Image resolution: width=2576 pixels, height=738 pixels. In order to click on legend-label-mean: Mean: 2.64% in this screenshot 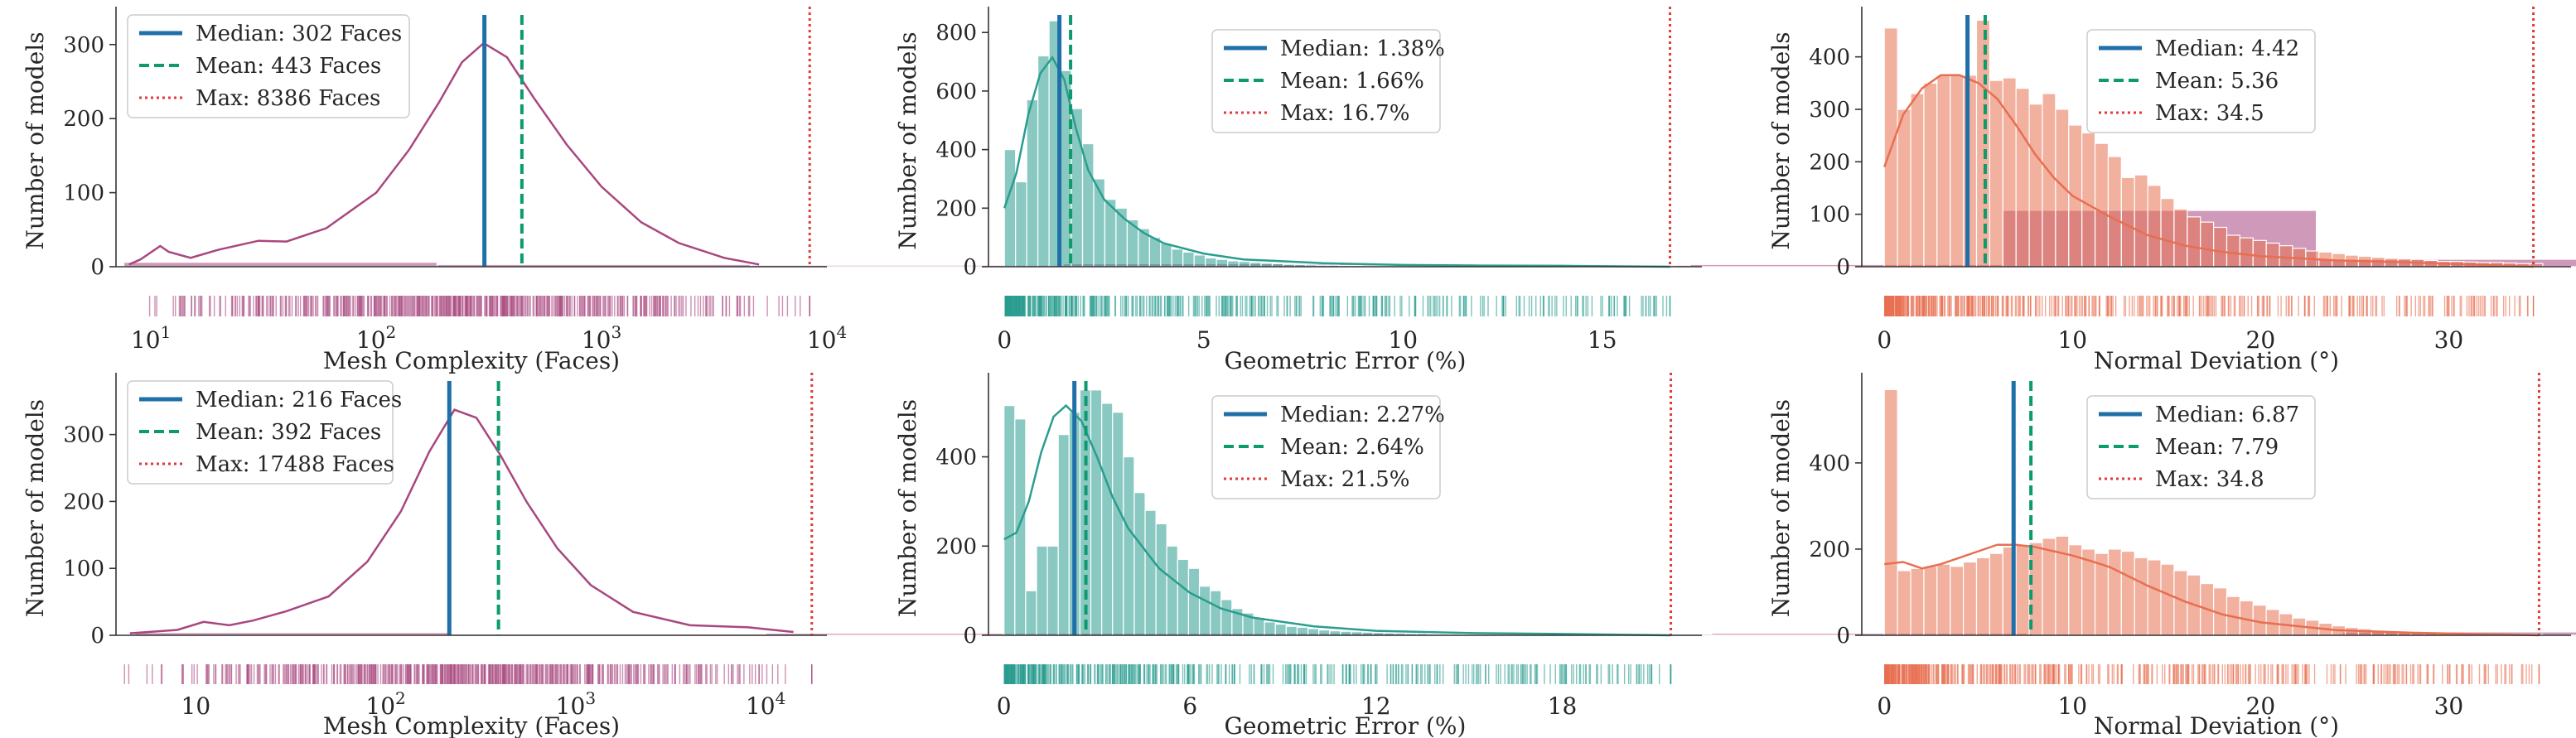, I will do `click(1352, 447)`.